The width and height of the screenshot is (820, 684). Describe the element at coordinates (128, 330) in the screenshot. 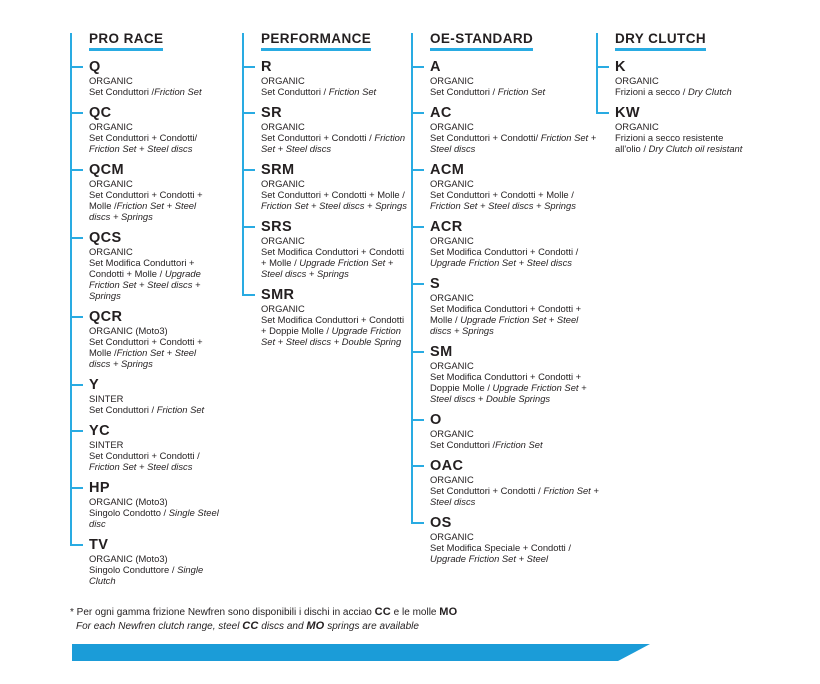

I see `product-type: ORGANIC (Moto3)` at that location.